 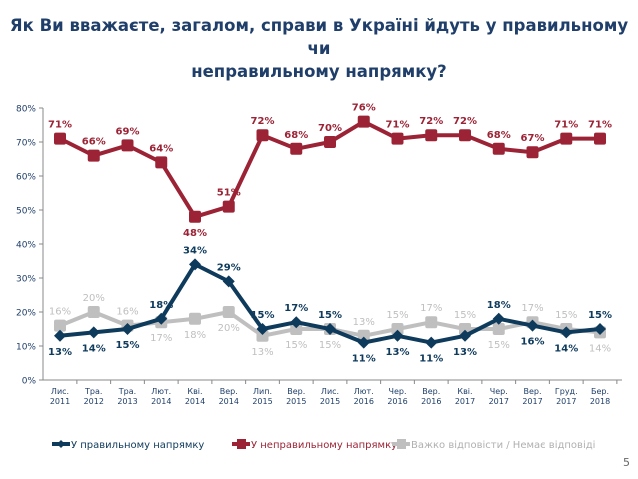 What do you see at coordinates (26, 110) in the screenshot?
I see `y-tick-label: 80%` at bounding box center [26, 110].